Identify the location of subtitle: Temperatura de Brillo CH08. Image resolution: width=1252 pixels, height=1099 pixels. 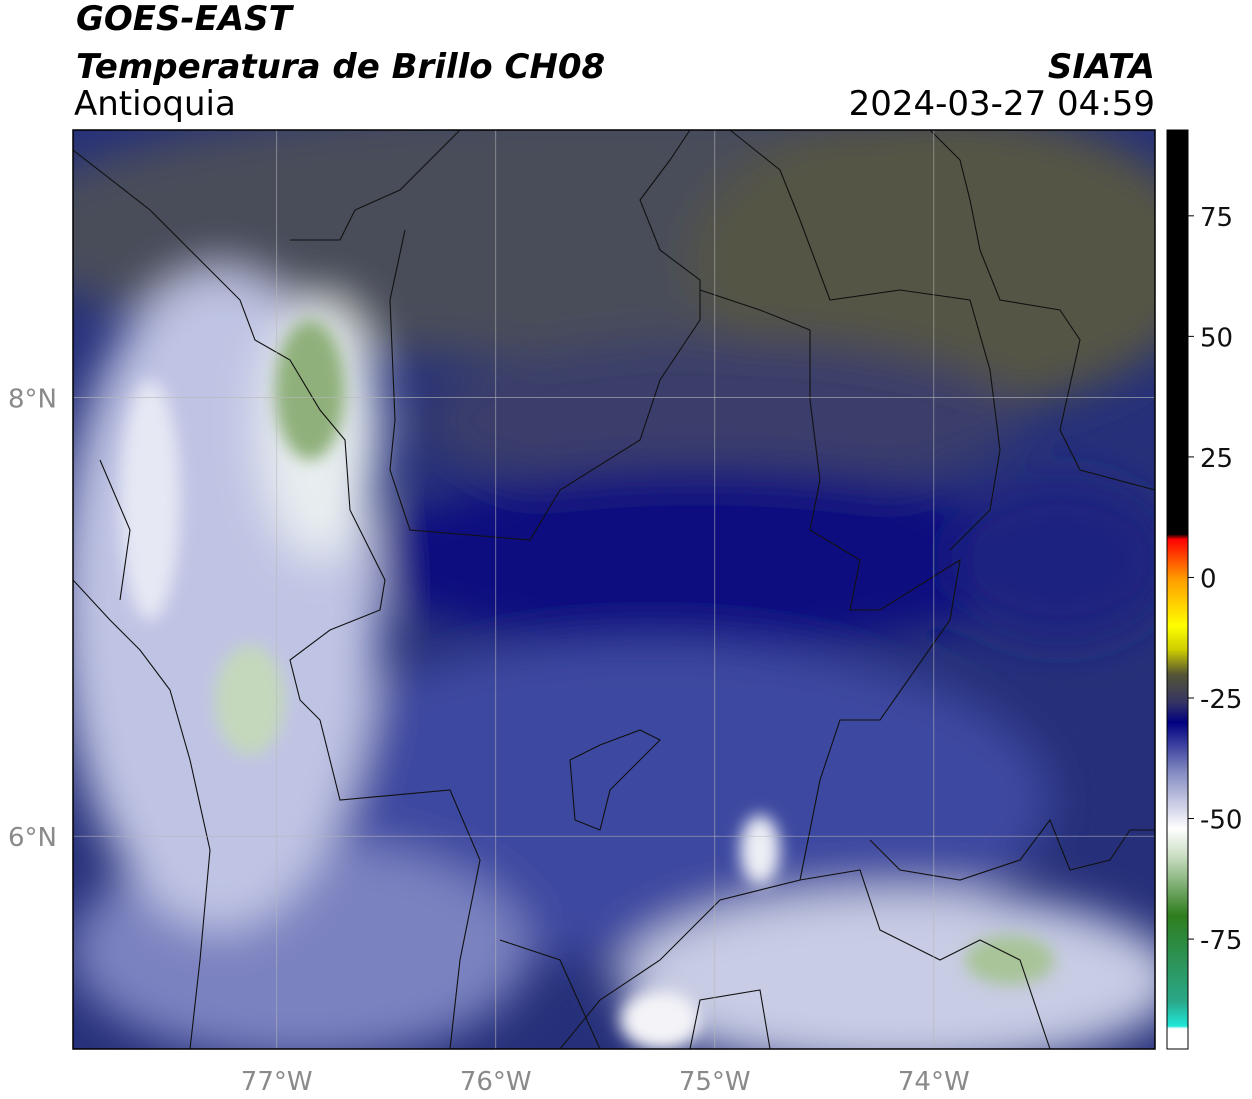
(340, 67).